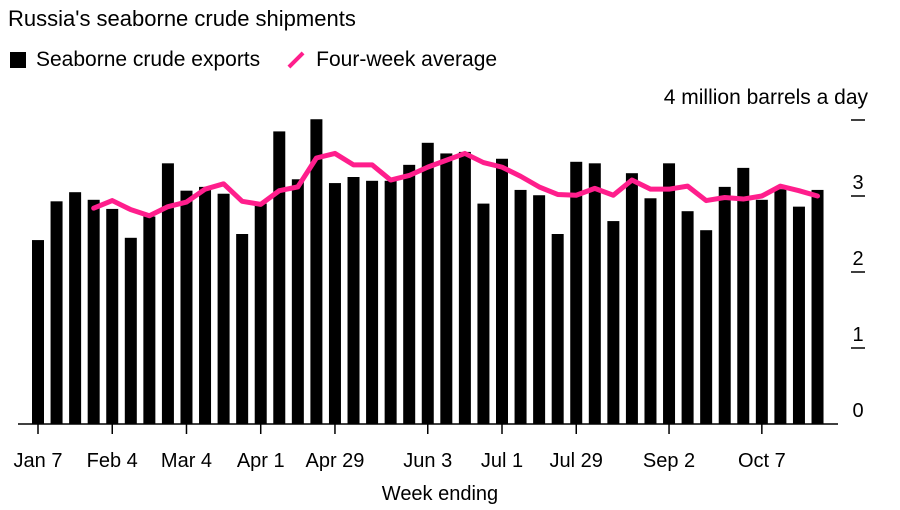 Image resolution: width=900 pixels, height=510 pixels. Describe the element at coordinates (148, 59) in the screenshot. I see `legend-label-exports: Seaborne crude exports` at that location.